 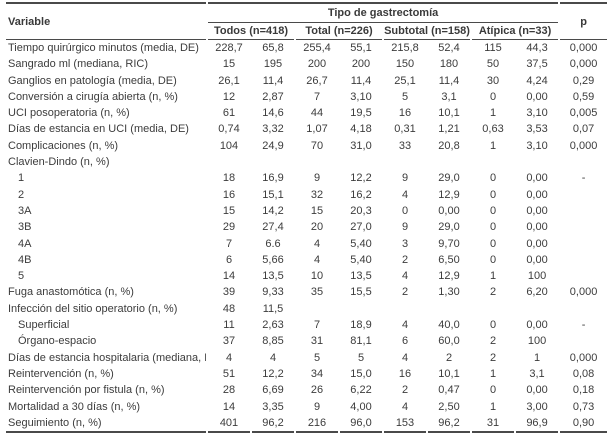 I want to click on value-cell: 1,30, so click(x=449, y=292).